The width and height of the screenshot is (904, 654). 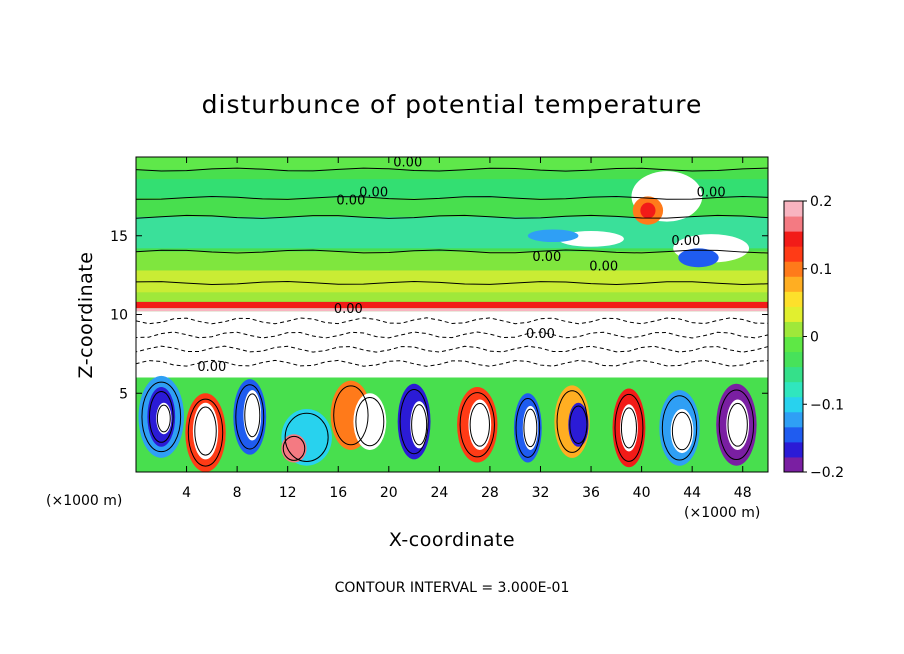 What do you see at coordinates (821, 270) in the screenshot?
I see `colorbar-tick-label: 0.1` at bounding box center [821, 270].